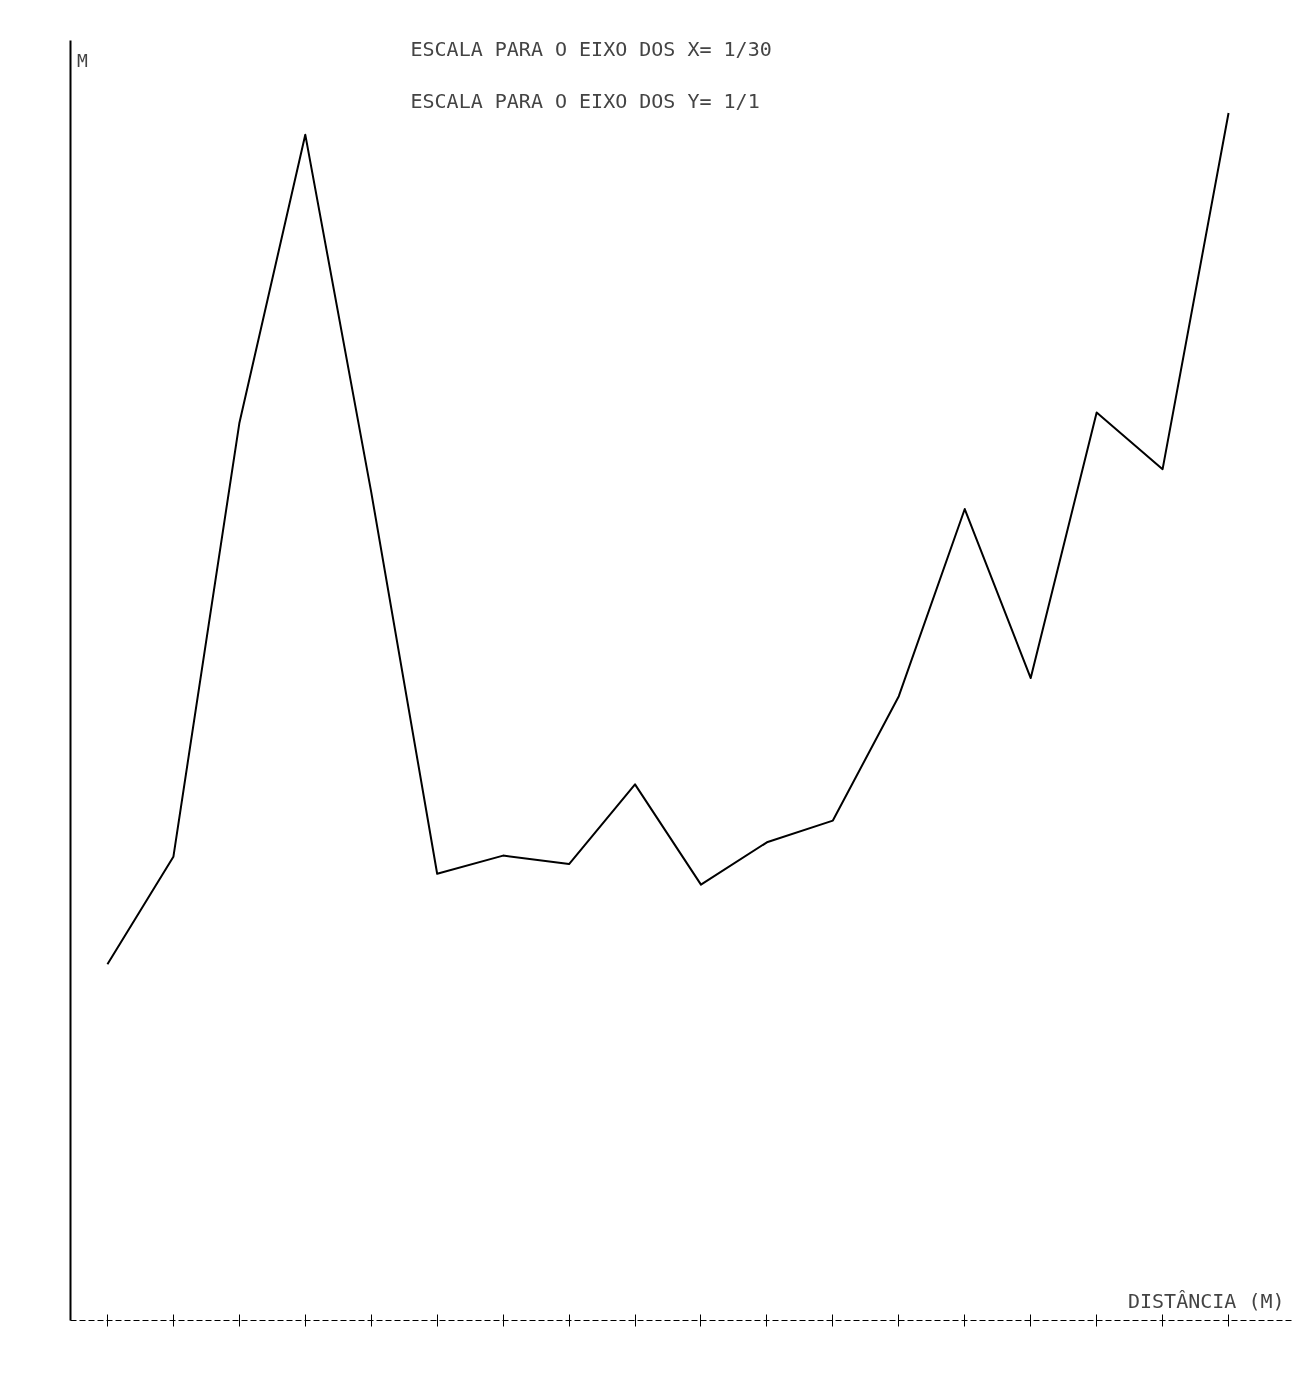 The image size is (1296, 1382). Describe the element at coordinates (1206, 1300) in the screenshot. I see `x-axis-title: DISTÂNCIA (M)` at that location.